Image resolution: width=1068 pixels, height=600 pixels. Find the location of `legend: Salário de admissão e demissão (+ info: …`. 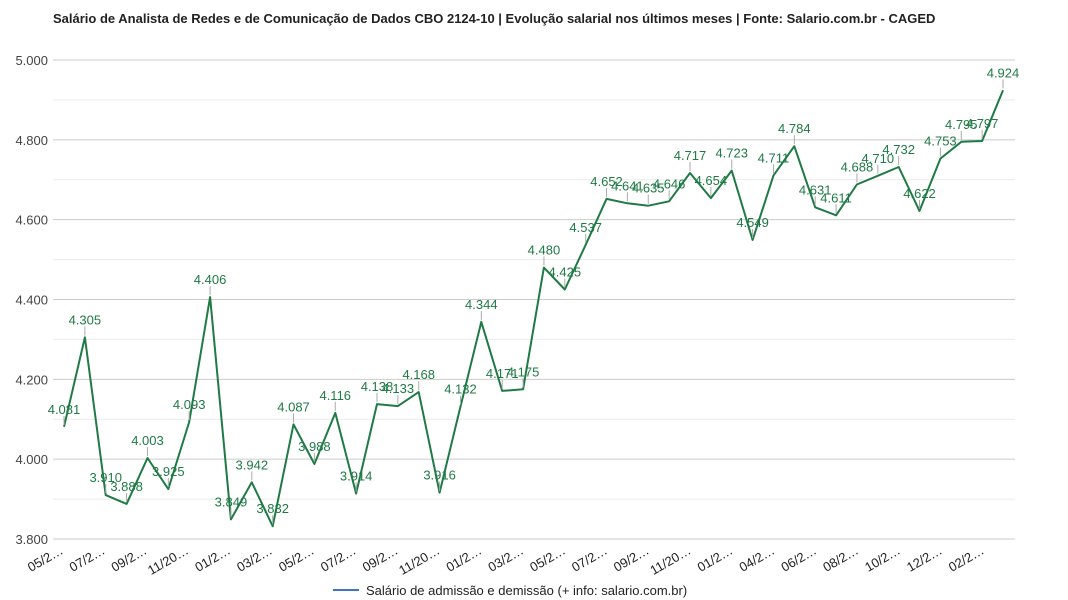

legend: Salário de admissão e demissão (+ info: … is located at coordinates (510, 590).